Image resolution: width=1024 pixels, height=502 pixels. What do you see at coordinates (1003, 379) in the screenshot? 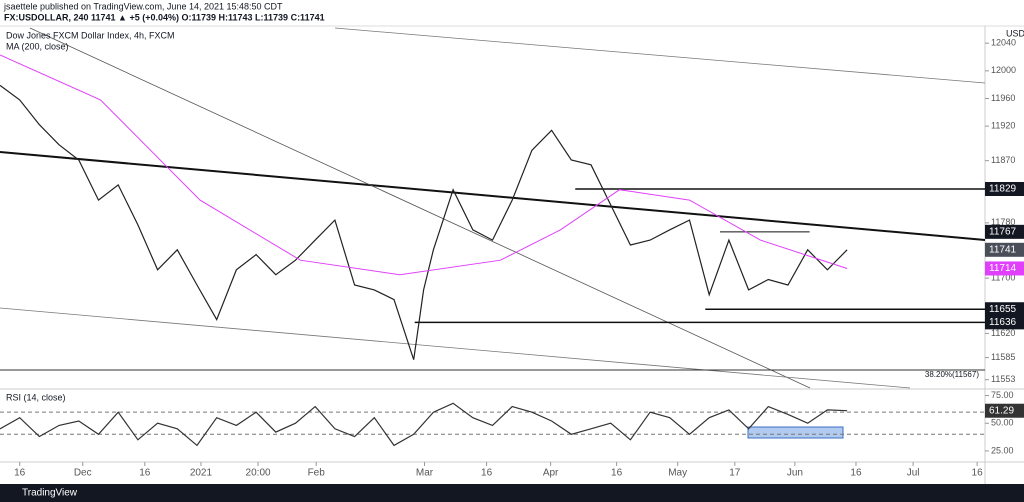
I see `y-tick-label: 11553` at bounding box center [1003, 379].